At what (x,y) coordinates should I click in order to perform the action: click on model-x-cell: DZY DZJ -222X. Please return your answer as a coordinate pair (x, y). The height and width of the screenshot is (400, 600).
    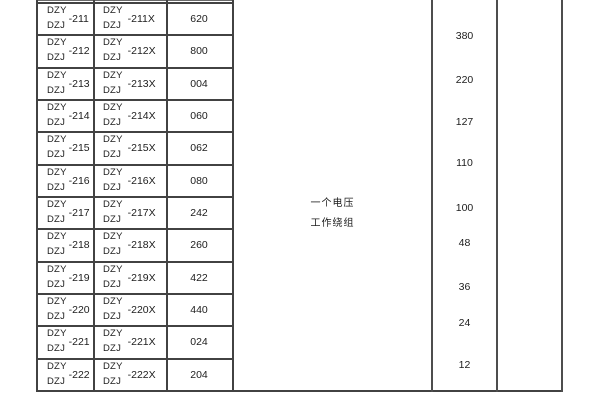
    Looking at the image, I should click on (130, 374).